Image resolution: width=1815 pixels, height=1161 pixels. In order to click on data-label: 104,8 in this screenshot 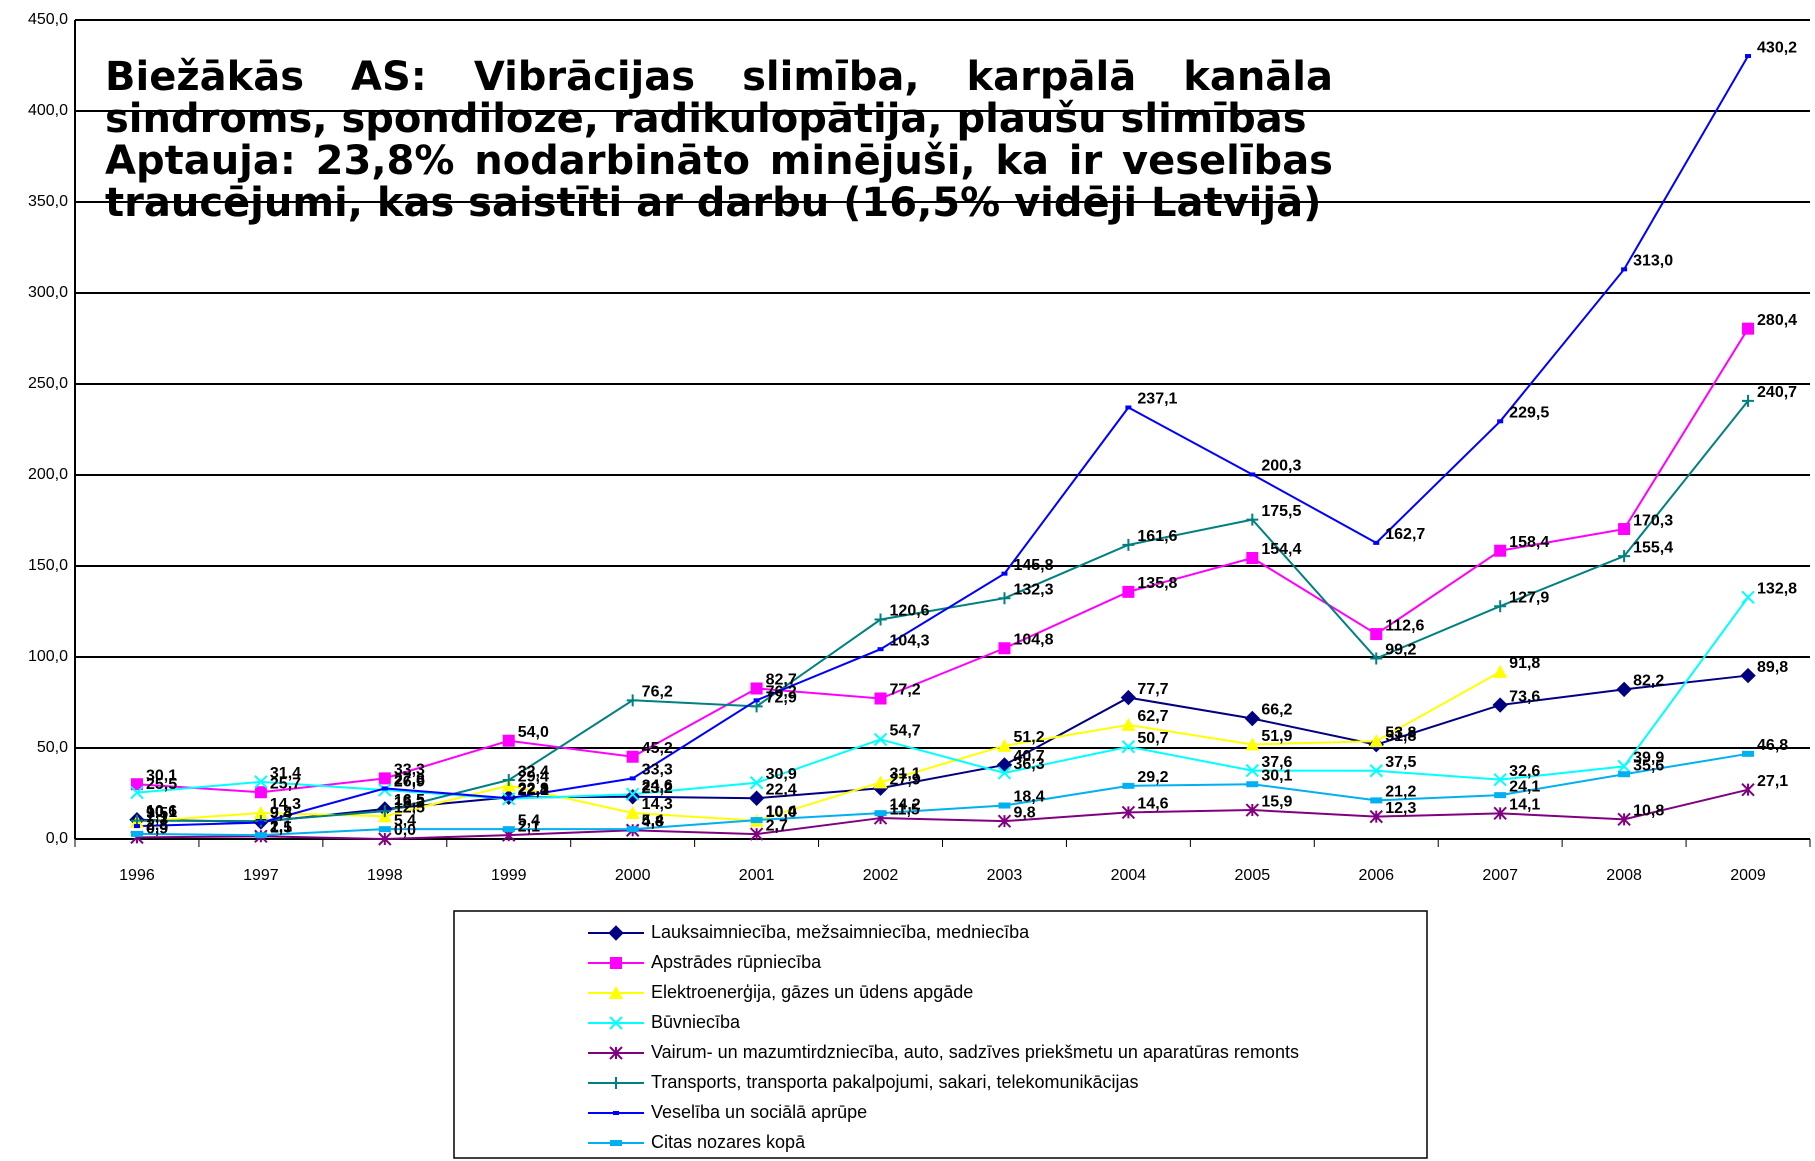, I will do `click(1033, 639)`.